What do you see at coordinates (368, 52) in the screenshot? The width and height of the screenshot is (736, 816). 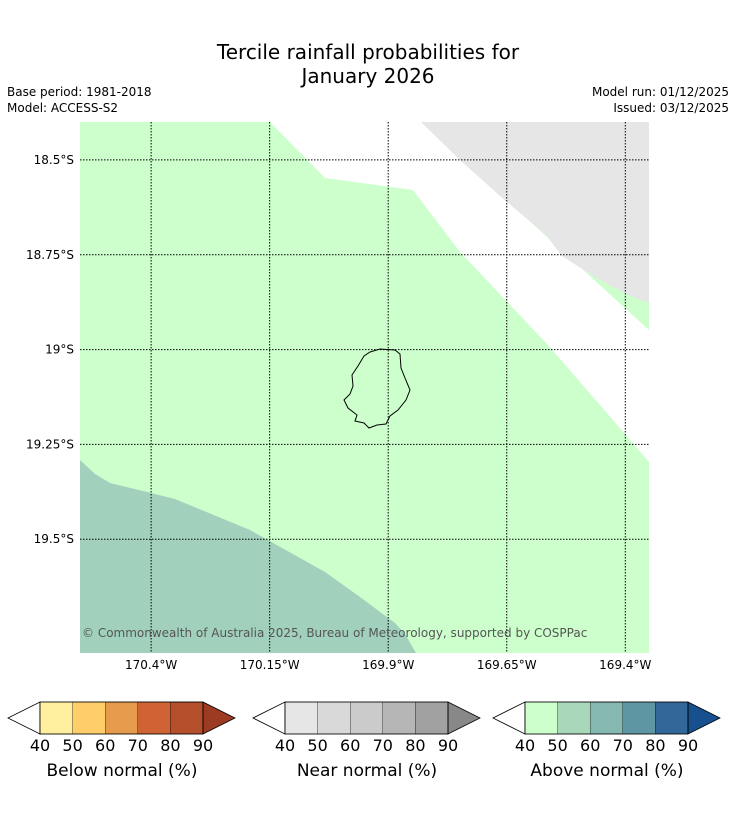 I see `page-title-line1: Tercile rainfall probabilities for` at bounding box center [368, 52].